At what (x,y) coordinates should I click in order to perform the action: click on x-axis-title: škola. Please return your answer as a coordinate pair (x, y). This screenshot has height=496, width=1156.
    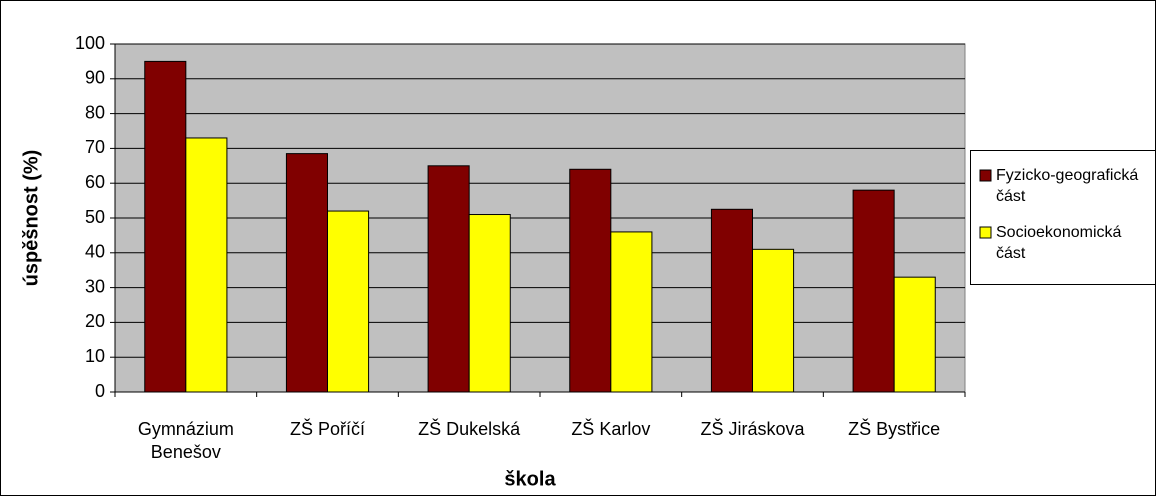
    Looking at the image, I should click on (530, 479).